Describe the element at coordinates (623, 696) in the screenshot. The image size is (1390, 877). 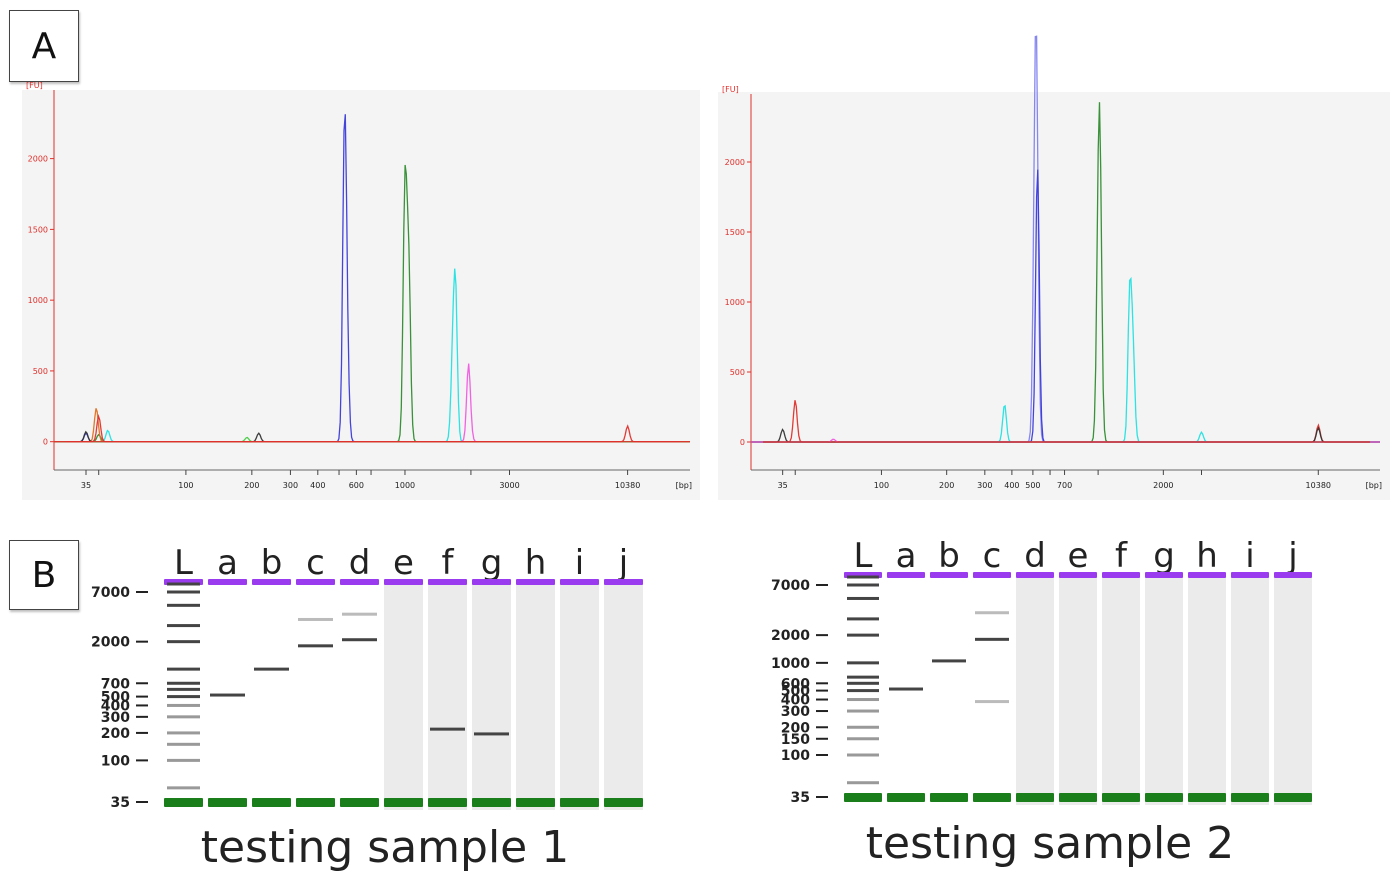
I see `lane-background-j` at that location.